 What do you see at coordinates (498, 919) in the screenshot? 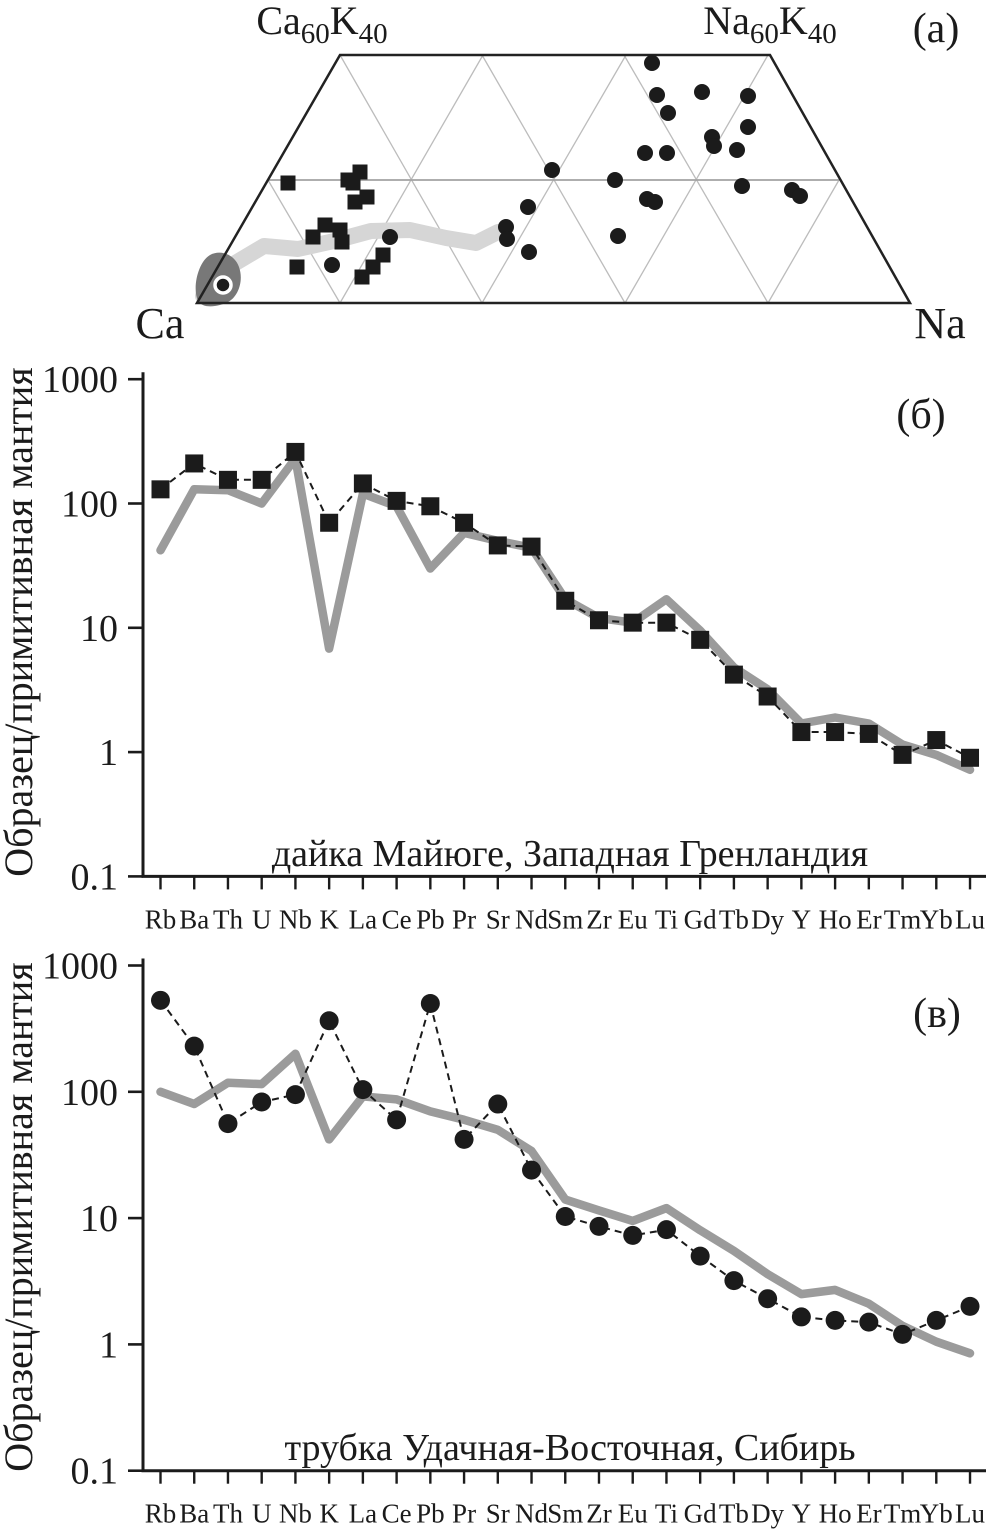
I see `x-tick-label: Sr` at bounding box center [498, 919].